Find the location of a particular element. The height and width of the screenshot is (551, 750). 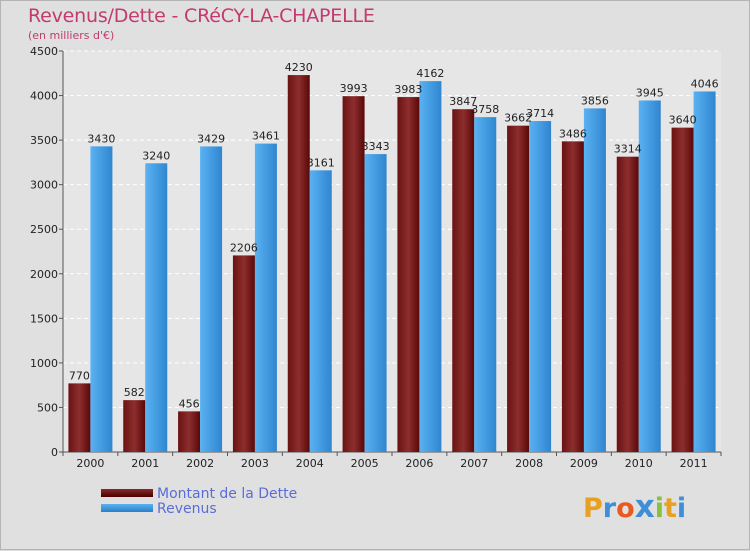

chart-title: Revenus/Dette - CRéCY-LA-CHAPELLE is located at coordinates (201, 16).